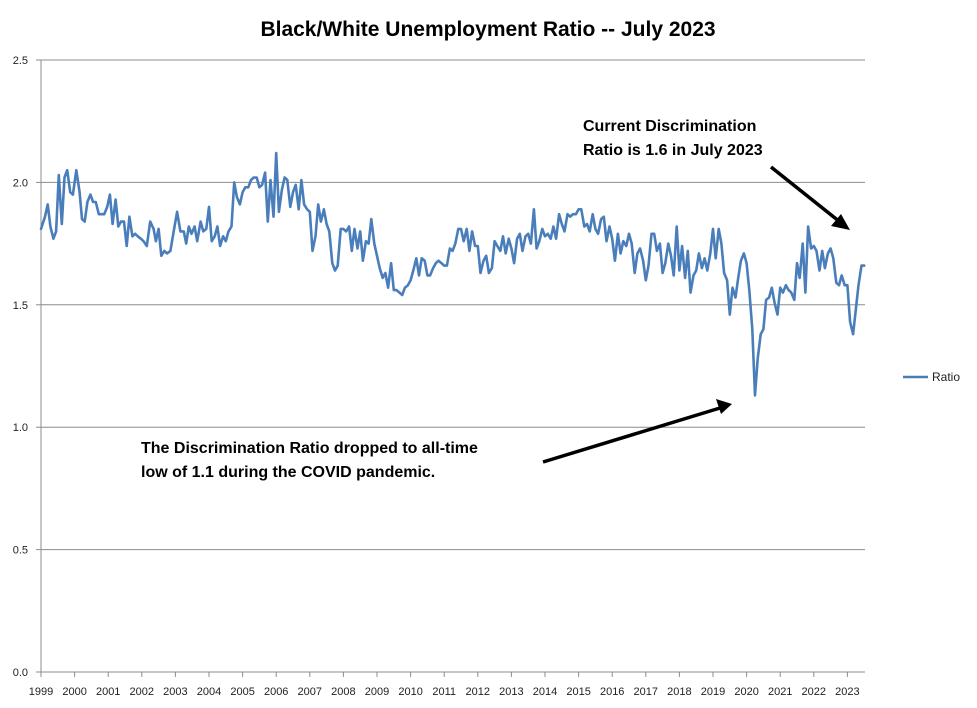 The height and width of the screenshot is (708, 977). Describe the element at coordinates (41, 692) in the screenshot. I see `x-tick-label: 1999` at that location.